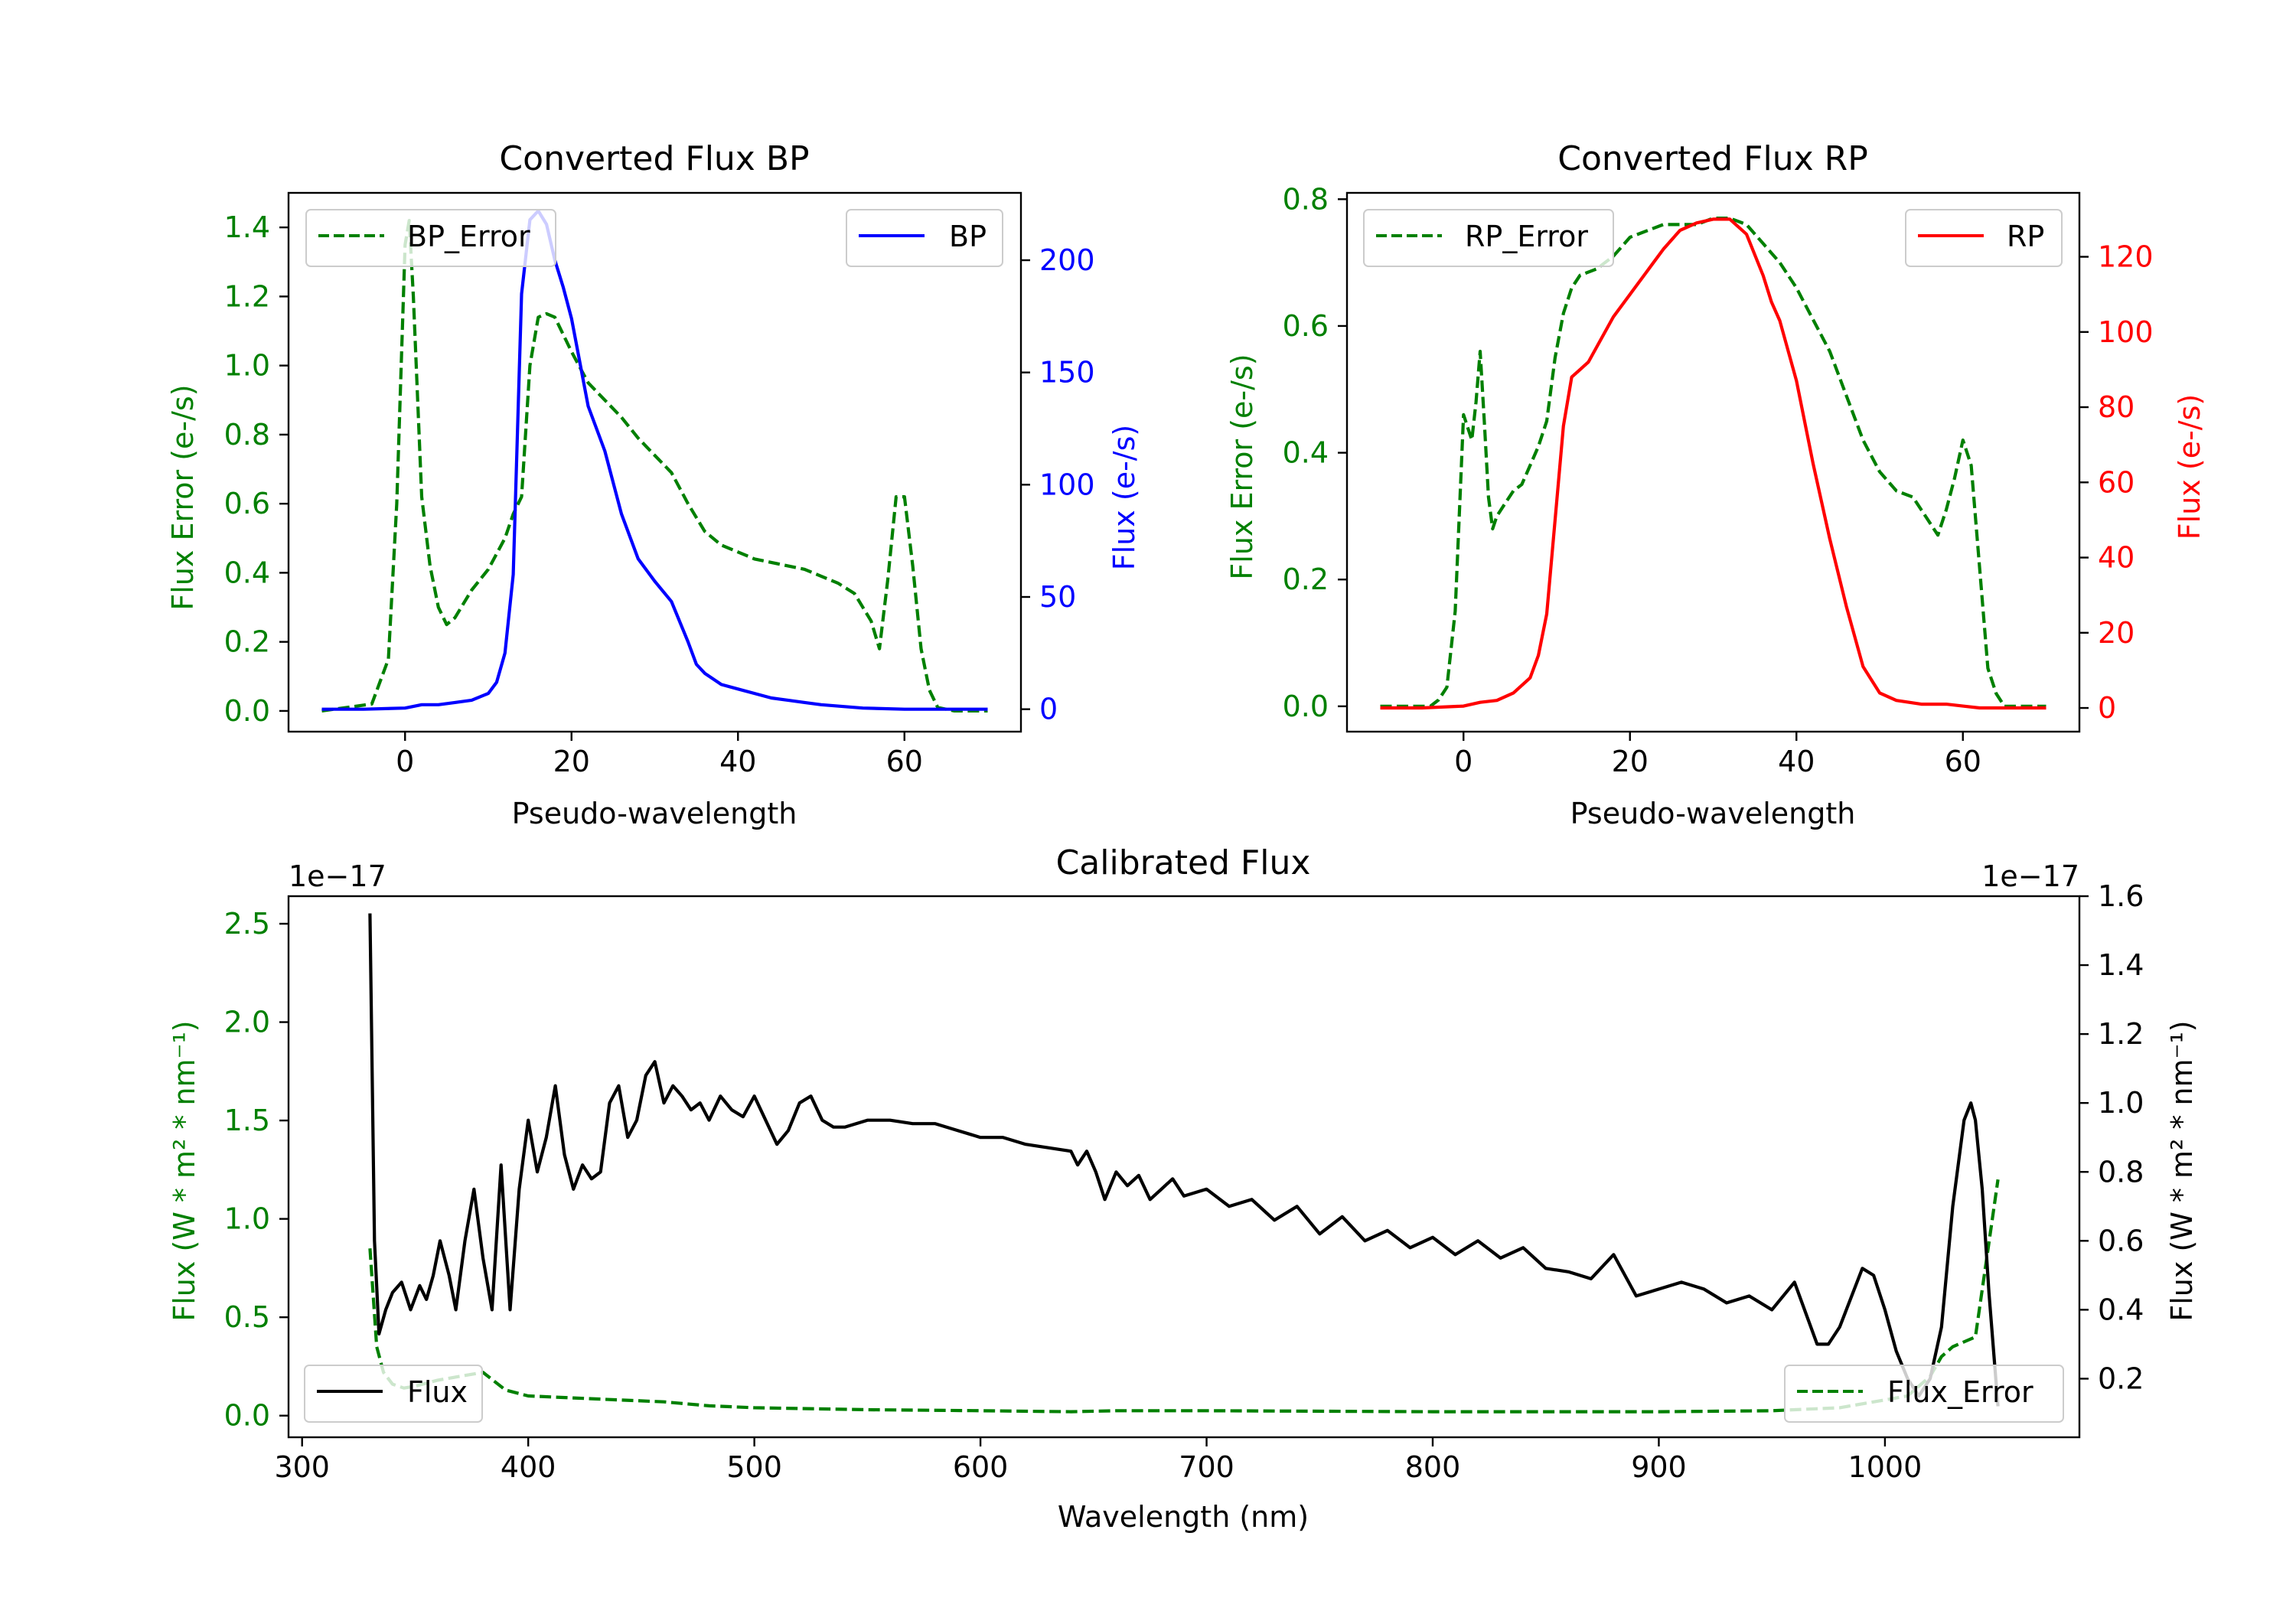 The width and height of the screenshot is (2296, 1611). Describe the element at coordinates (1067, 260) in the screenshot. I see `chart-bp-ytick-right-label: 200` at that location.